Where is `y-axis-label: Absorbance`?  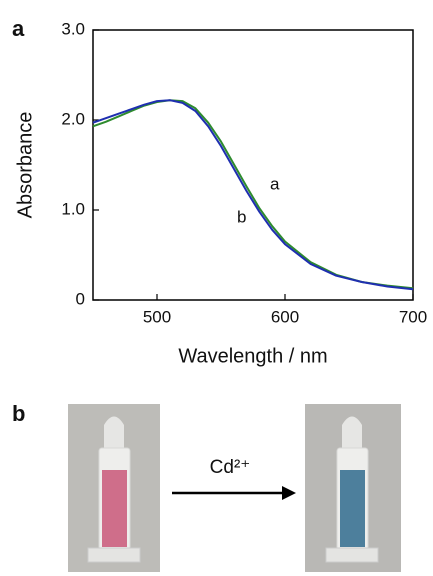 y-axis-label: Absorbance is located at coordinates (25, 165).